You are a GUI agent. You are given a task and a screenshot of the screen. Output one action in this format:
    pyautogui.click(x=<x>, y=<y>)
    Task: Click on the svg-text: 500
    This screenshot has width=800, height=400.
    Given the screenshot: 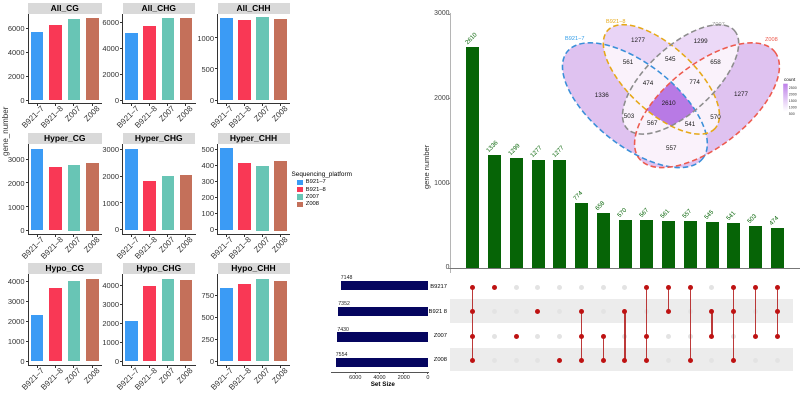 What is the action you would take?
    pyautogui.click(x=792, y=114)
    